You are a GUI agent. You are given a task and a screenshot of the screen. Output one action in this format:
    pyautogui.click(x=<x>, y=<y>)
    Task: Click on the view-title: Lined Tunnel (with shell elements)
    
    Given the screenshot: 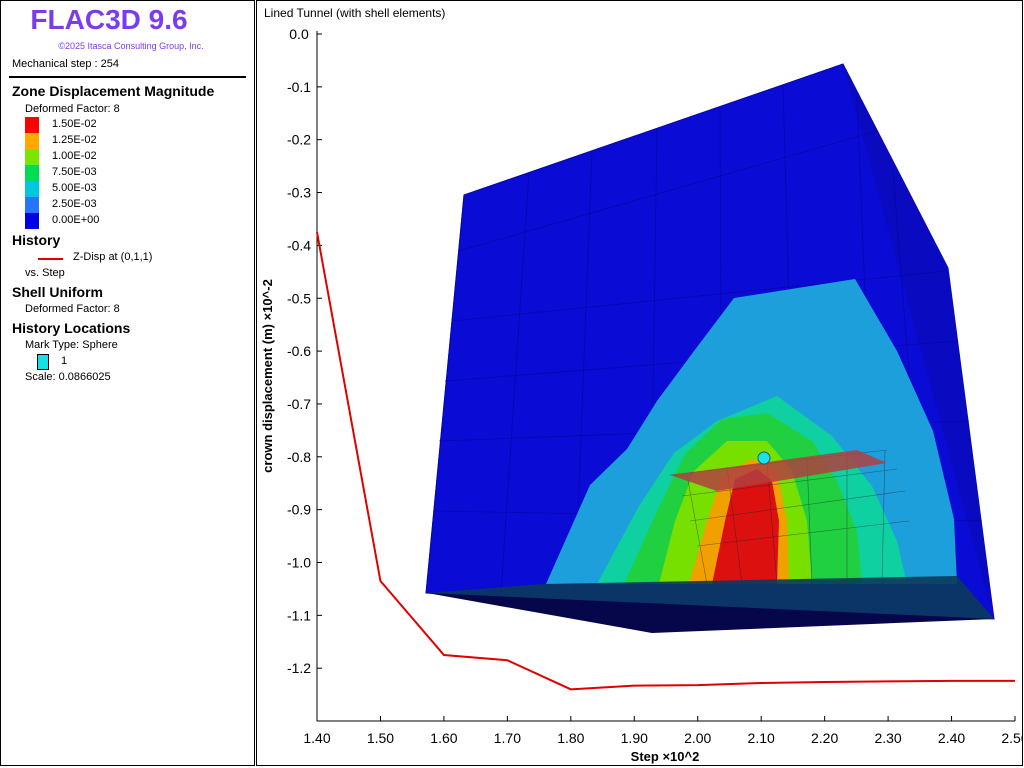 What is the action you would take?
    pyautogui.click(x=355, y=13)
    